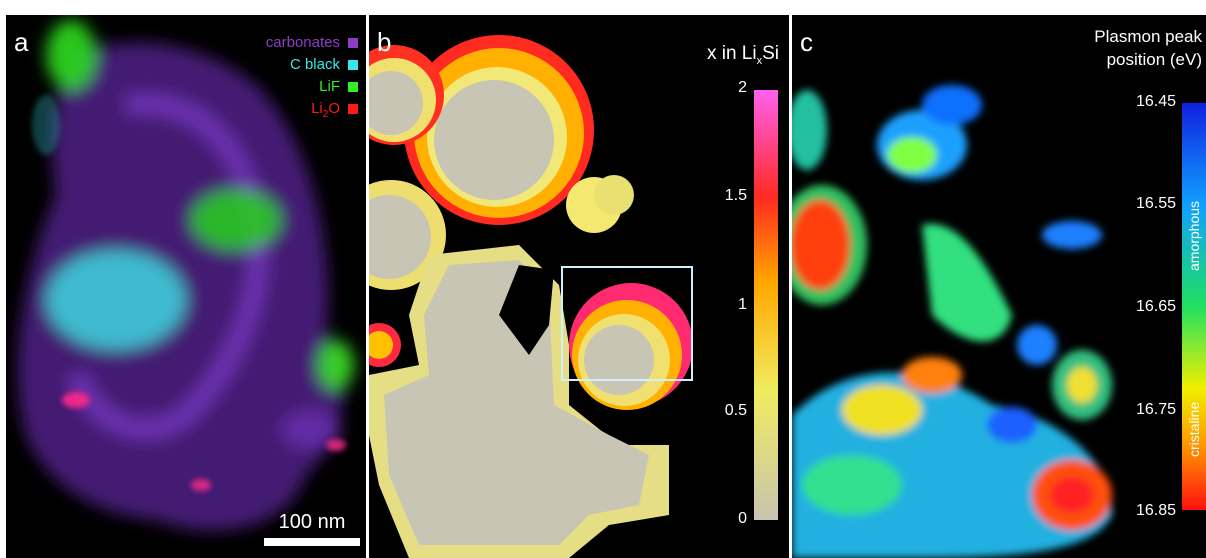  Describe the element at coordinates (1148, 36) in the screenshot. I see `colorbar-c-title-line1: Plasmon peak` at that location.